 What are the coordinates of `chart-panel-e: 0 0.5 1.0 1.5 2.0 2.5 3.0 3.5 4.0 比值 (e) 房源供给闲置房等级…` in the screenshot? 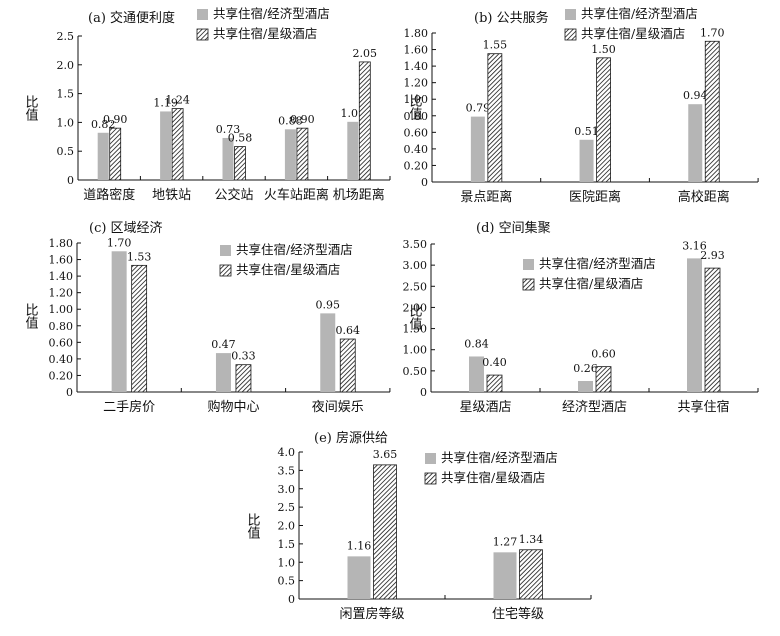 It's located at (418, 526).